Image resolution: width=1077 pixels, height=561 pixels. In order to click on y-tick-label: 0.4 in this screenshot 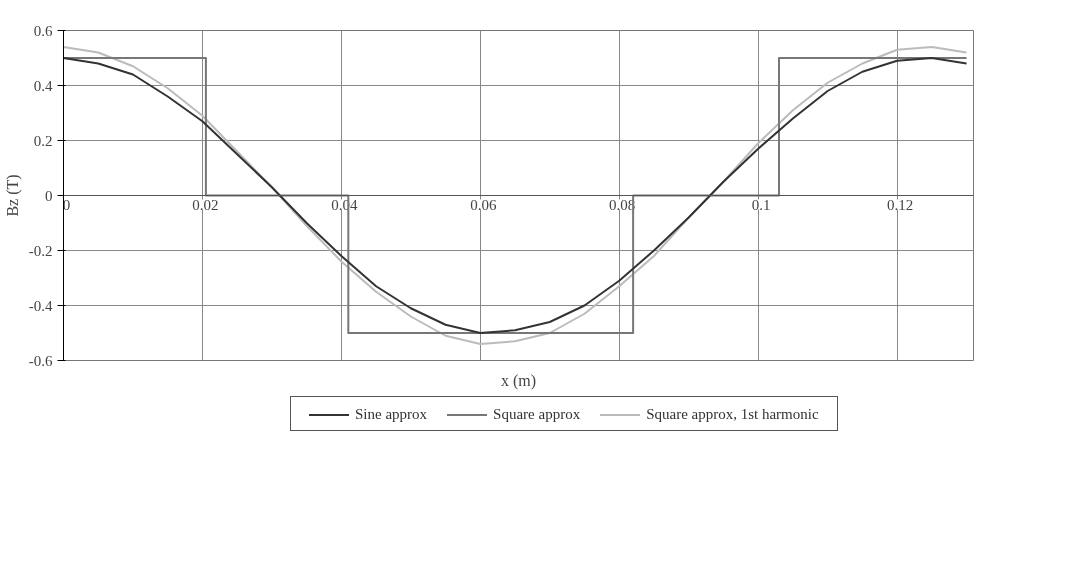, I will do `click(43, 85)`.